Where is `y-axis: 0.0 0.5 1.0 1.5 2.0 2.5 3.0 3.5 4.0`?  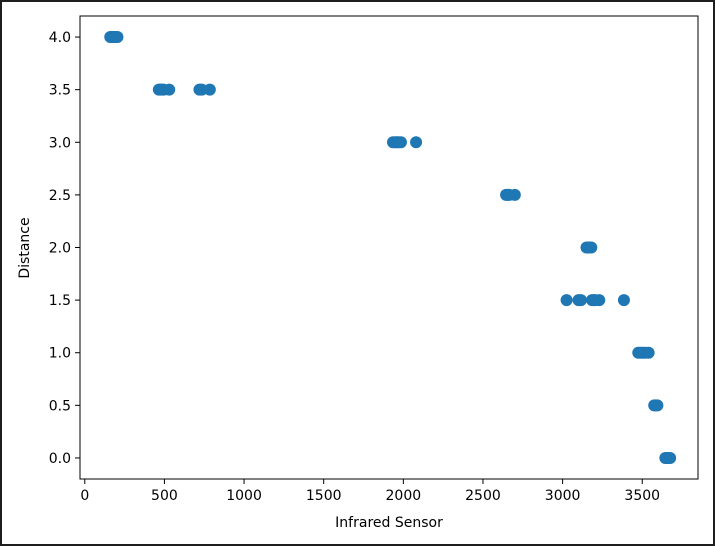
y-axis: 0.0 0.5 1.0 1.5 2.0 2.5 3.0 3.5 4.0 is located at coordinates (64, 248).